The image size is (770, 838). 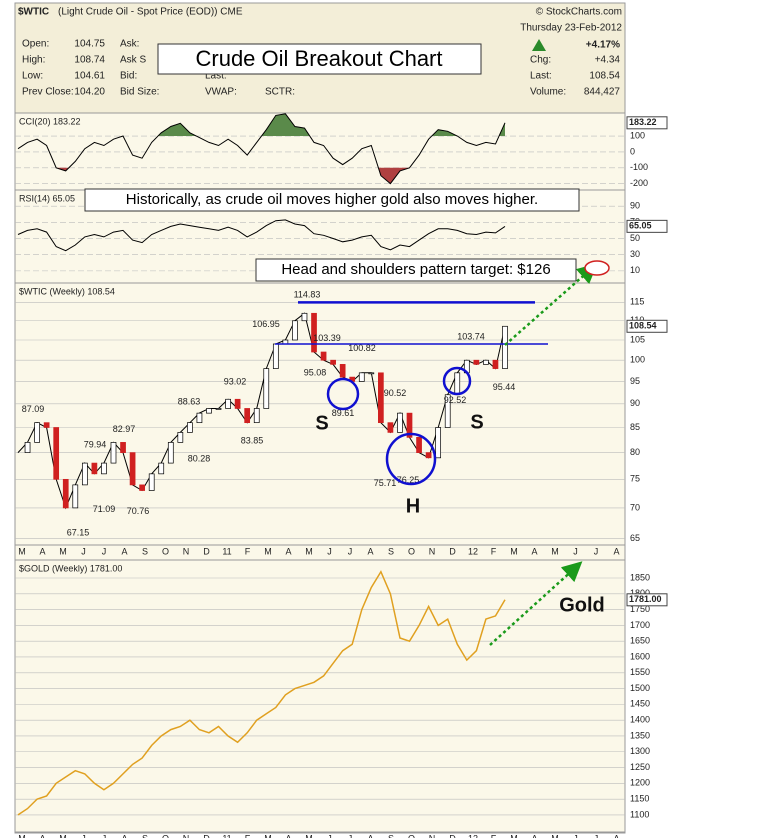 What do you see at coordinates (640, 783) in the screenshot?
I see `y-tick-label: 1200` at bounding box center [640, 783].